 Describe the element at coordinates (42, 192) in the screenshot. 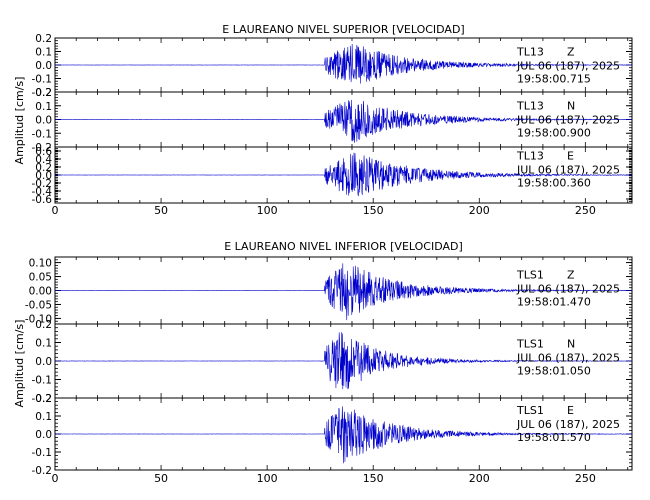

I see `y-tick-label: -0.4` at that location.